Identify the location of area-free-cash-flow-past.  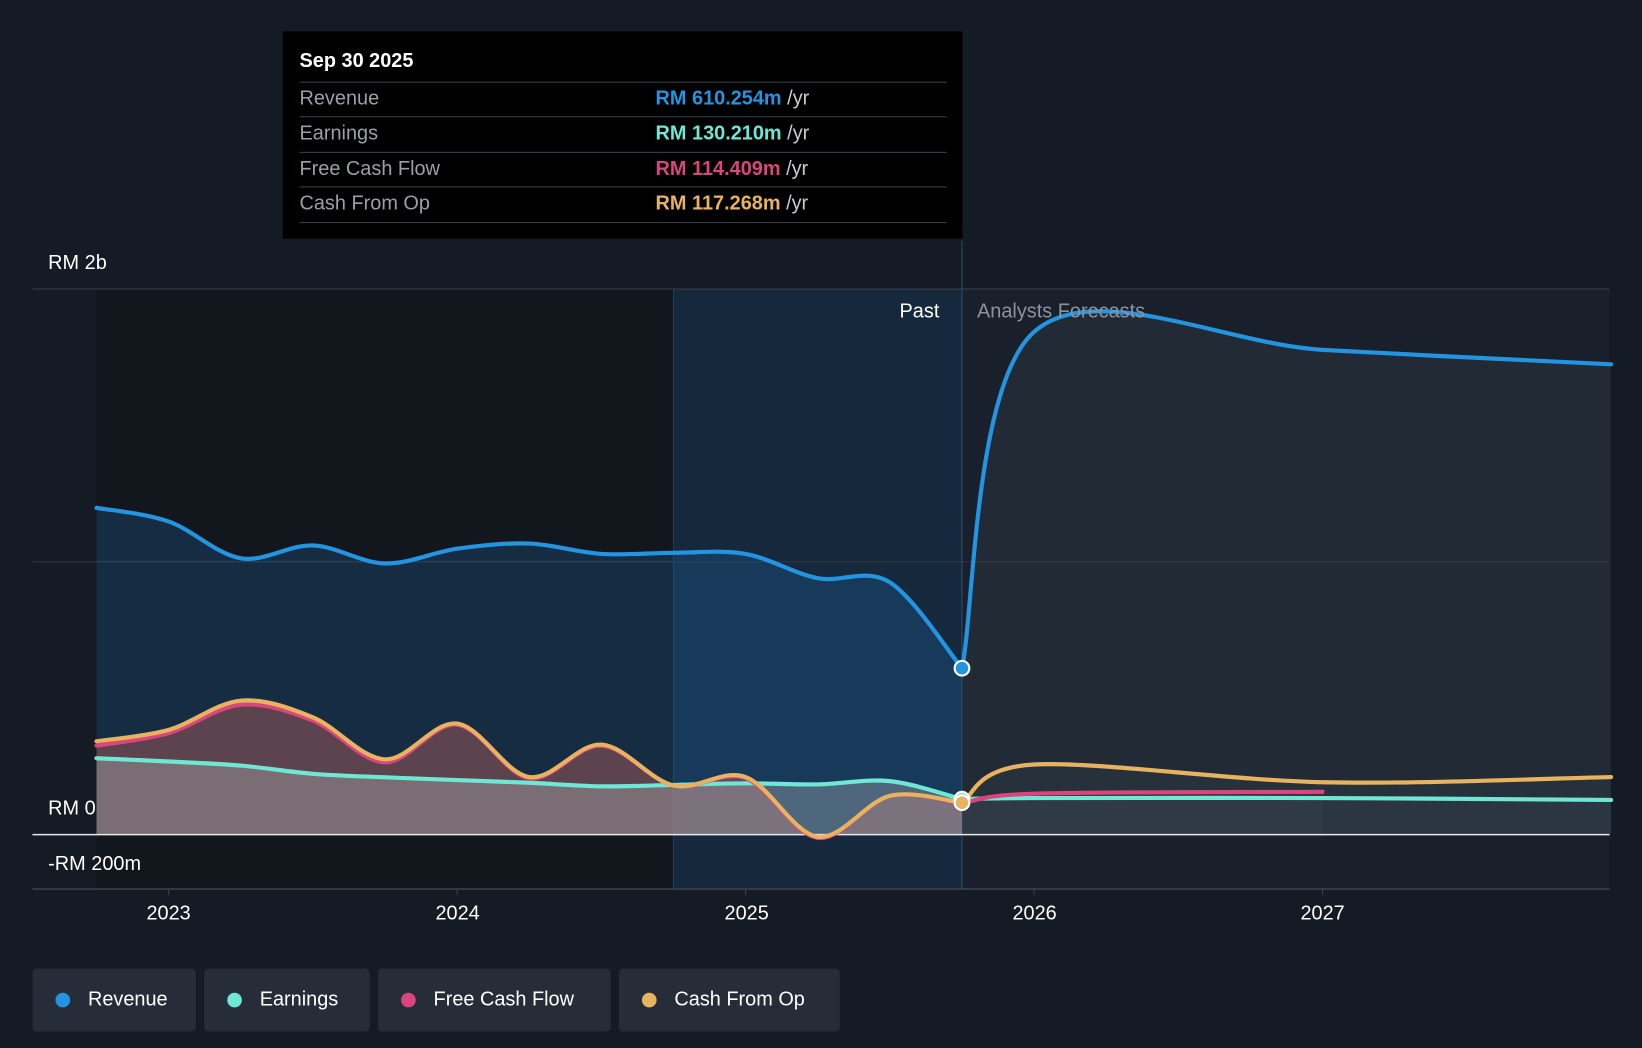
(529, 771).